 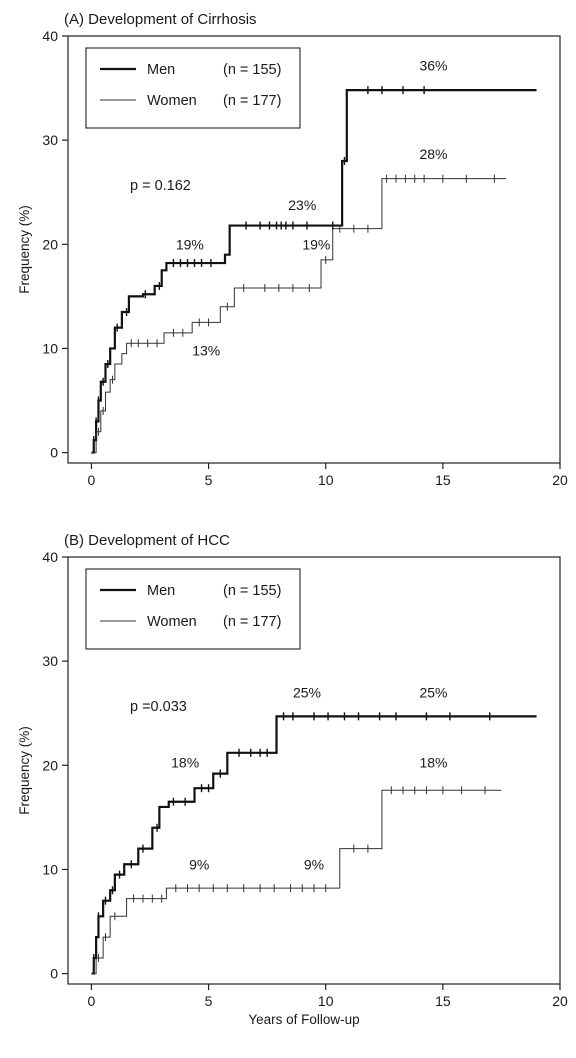 What do you see at coordinates (158, 707) in the screenshot?
I see `p-value: p =0.033` at bounding box center [158, 707].